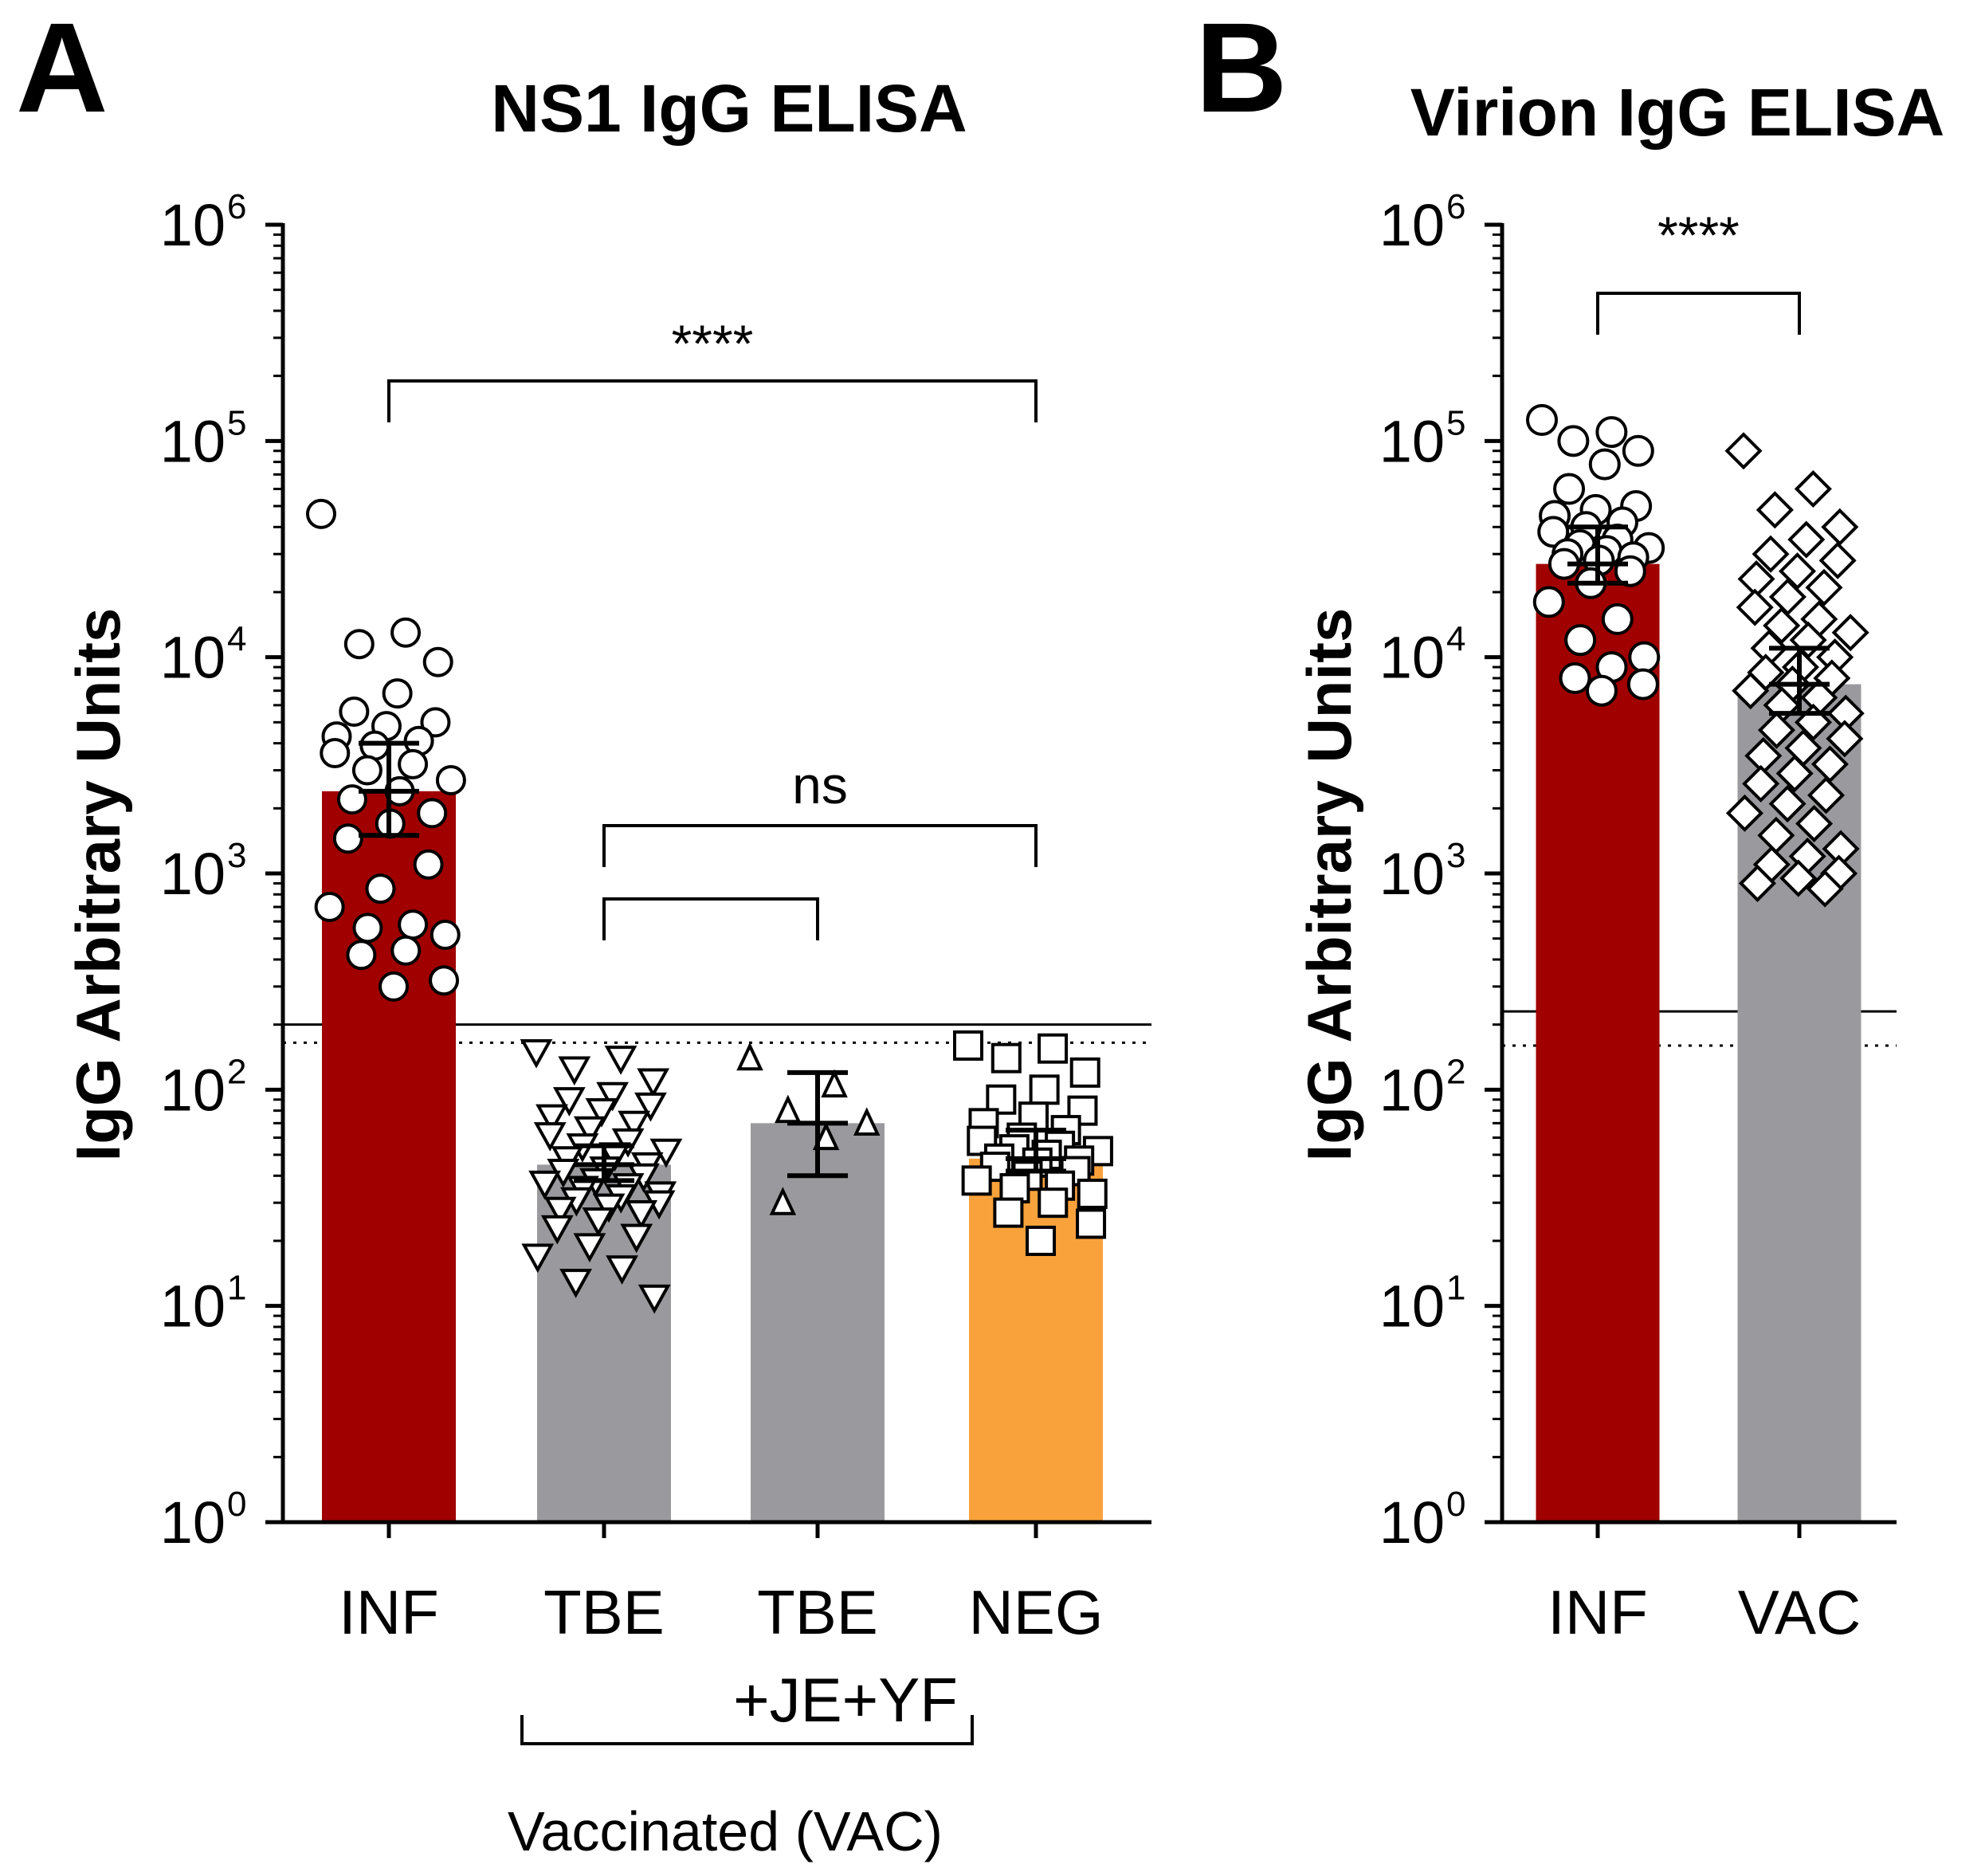  Describe the element at coordinates (1455, 1504) in the screenshot. I see `y-tick-exponent: 0` at that location.